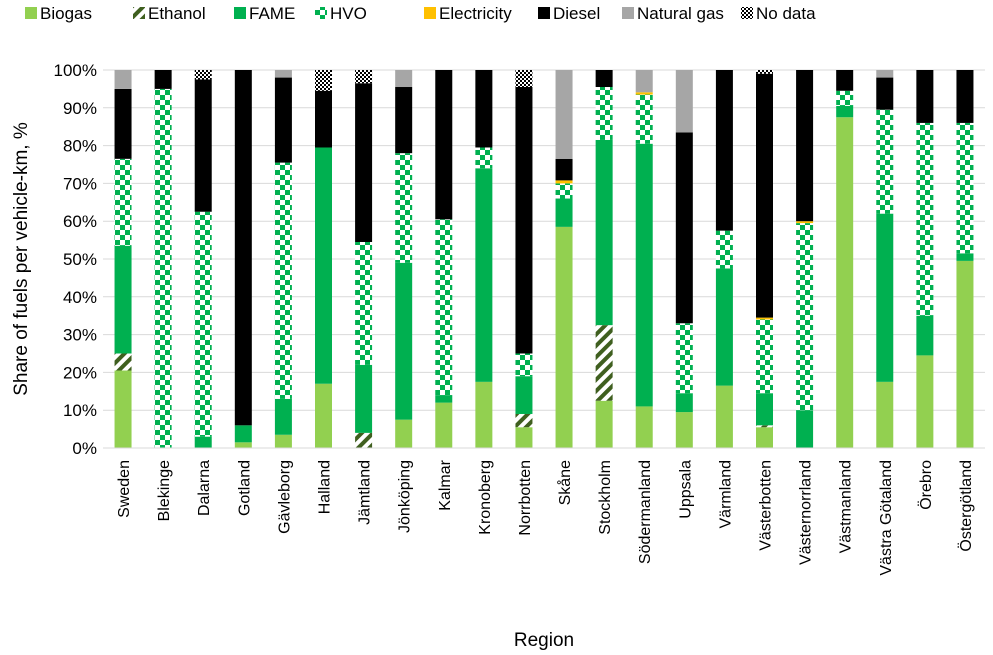  I want to click on bar-segment-fame-orebro, so click(925, 335).